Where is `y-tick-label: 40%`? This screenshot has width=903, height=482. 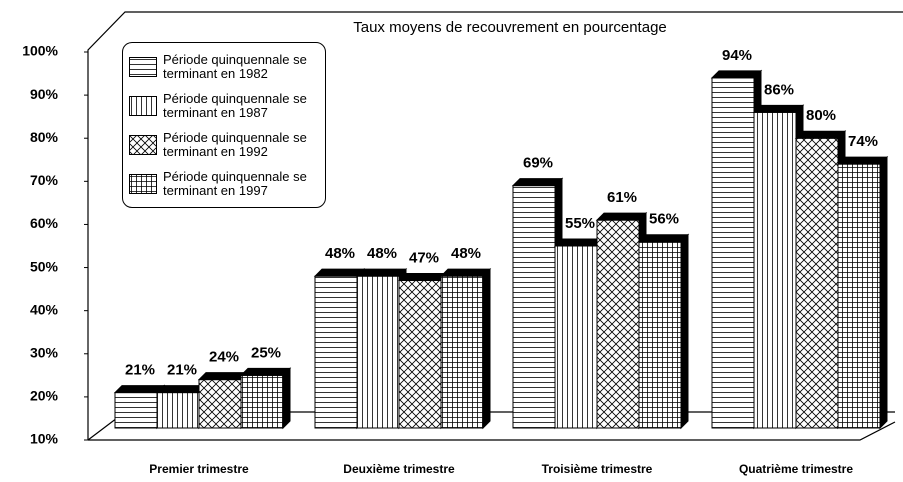 y-tick-label: 40% is located at coordinates (44, 309).